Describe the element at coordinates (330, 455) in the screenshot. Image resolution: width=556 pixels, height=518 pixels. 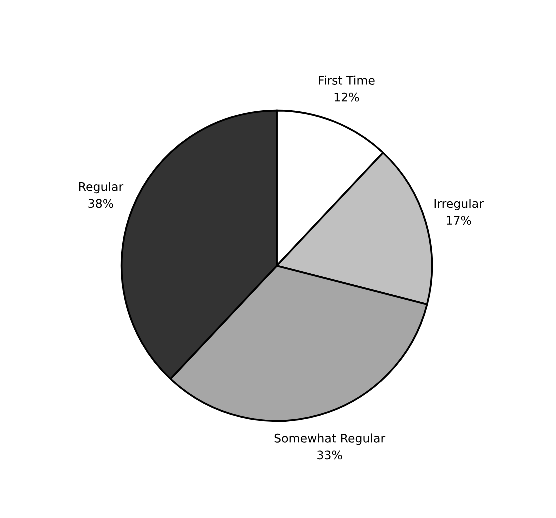
I see `data-label: 33%` at that location.